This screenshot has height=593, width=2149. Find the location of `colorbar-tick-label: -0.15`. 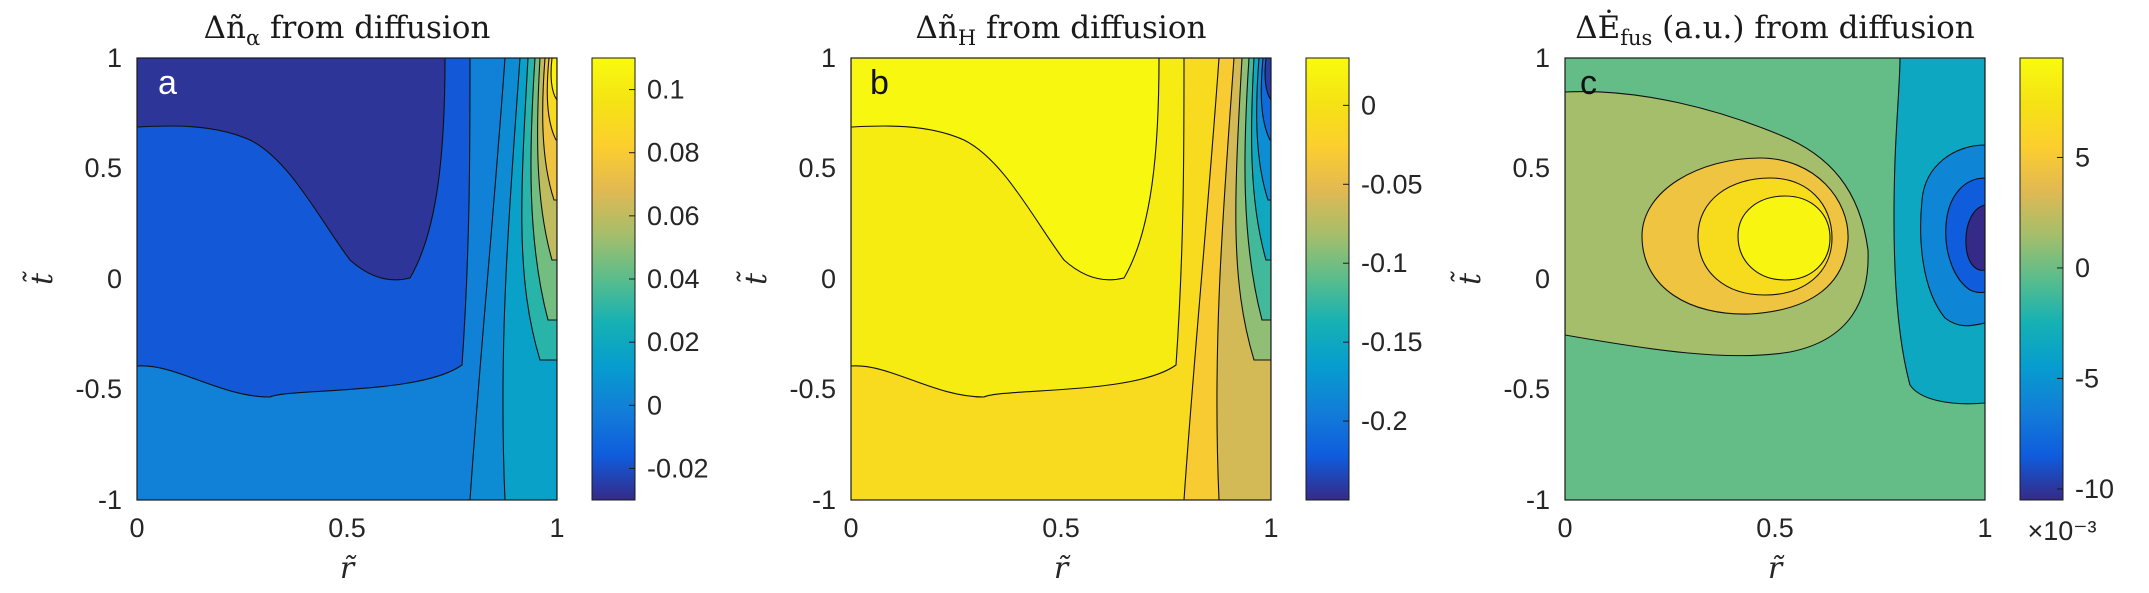

colorbar-tick-label: -0.15 is located at coordinates (1392, 342).